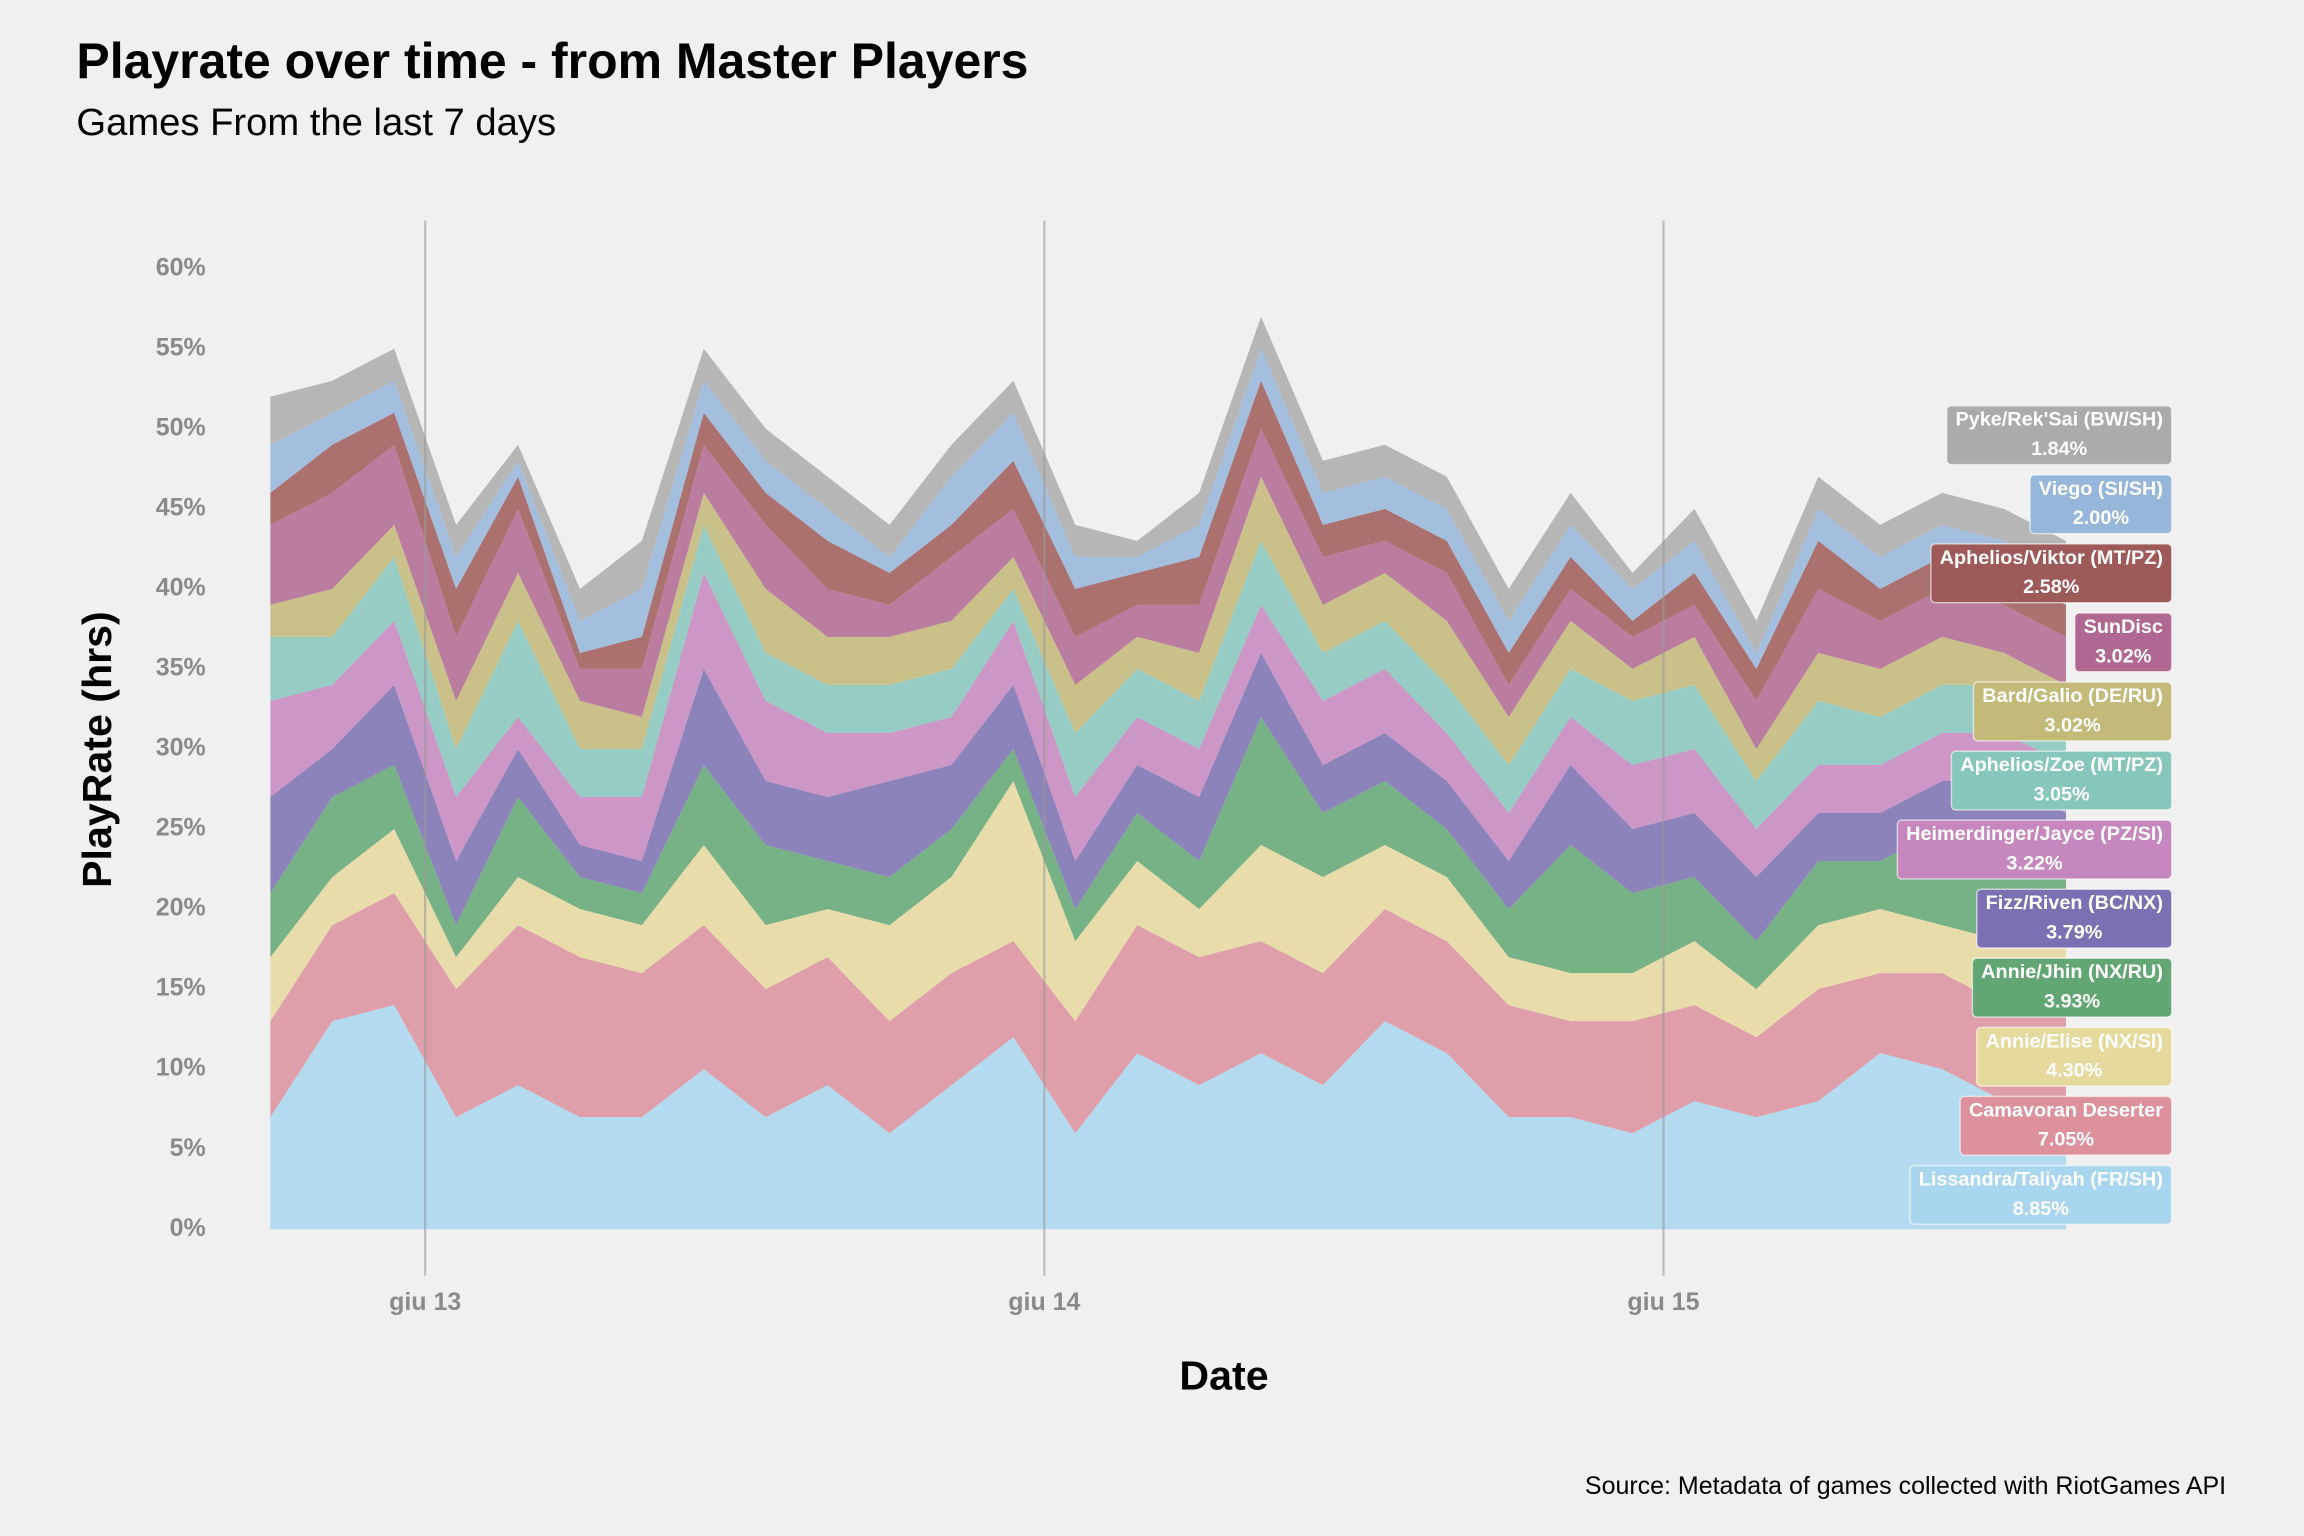 The image size is (2304, 1536). Describe the element at coordinates (181, 908) in the screenshot. I see `y-tick-label: 20%` at that location.